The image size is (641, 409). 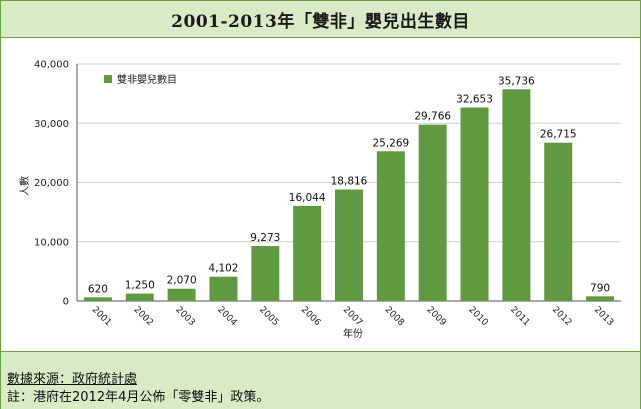 What do you see at coordinates (108, 79) in the screenshot?
I see `legend-swatch` at bounding box center [108, 79].